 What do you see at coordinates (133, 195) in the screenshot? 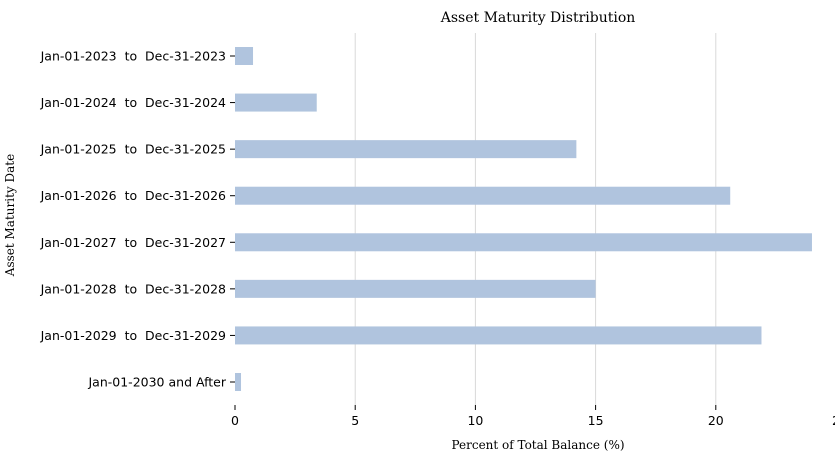
I see `y-tick-label: Jan-01-2026 to Dec-31-2026` at bounding box center [133, 195].